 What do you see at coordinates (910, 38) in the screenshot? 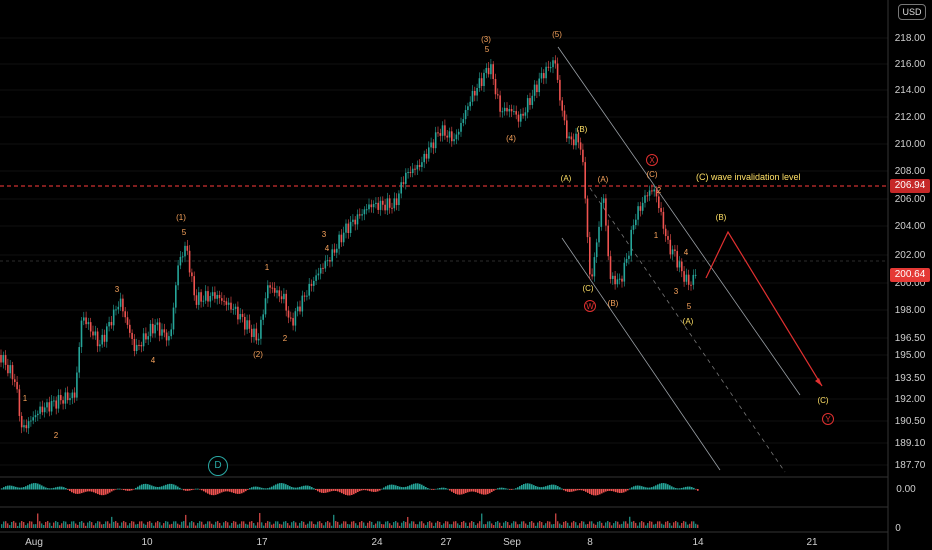
I see `price-label: 218.00` at bounding box center [910, 38].